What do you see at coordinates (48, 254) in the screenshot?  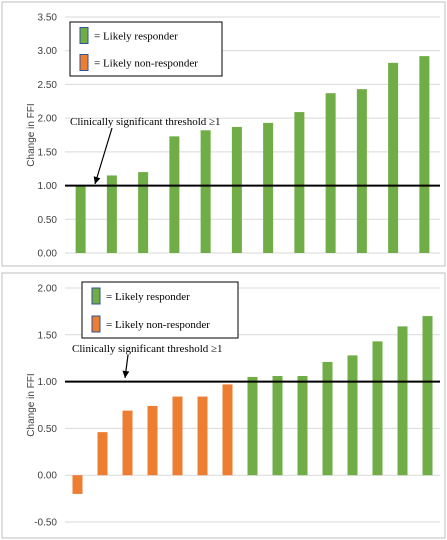 I see `panel-a-ytick-label: 0.00` at bounding box center [48, 254].